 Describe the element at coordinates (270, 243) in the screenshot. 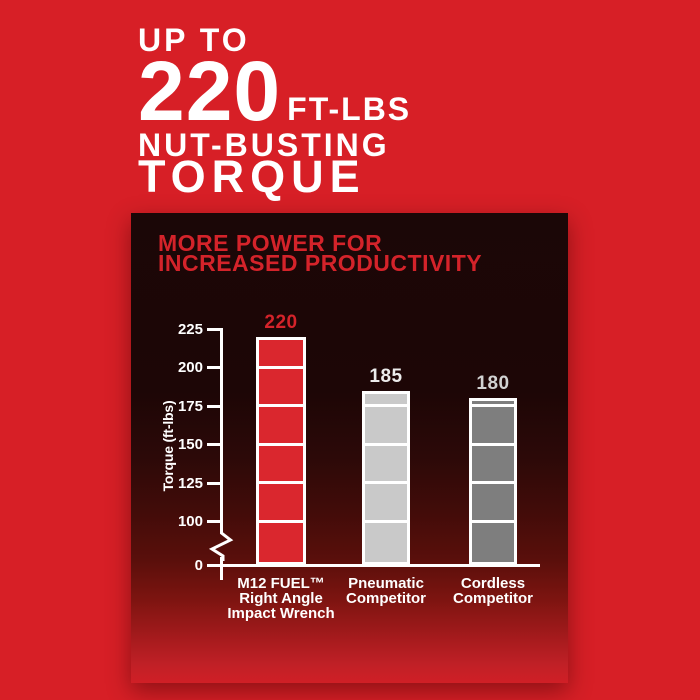

I see `chart-title-line1: MORE POWER FOR` at that location.